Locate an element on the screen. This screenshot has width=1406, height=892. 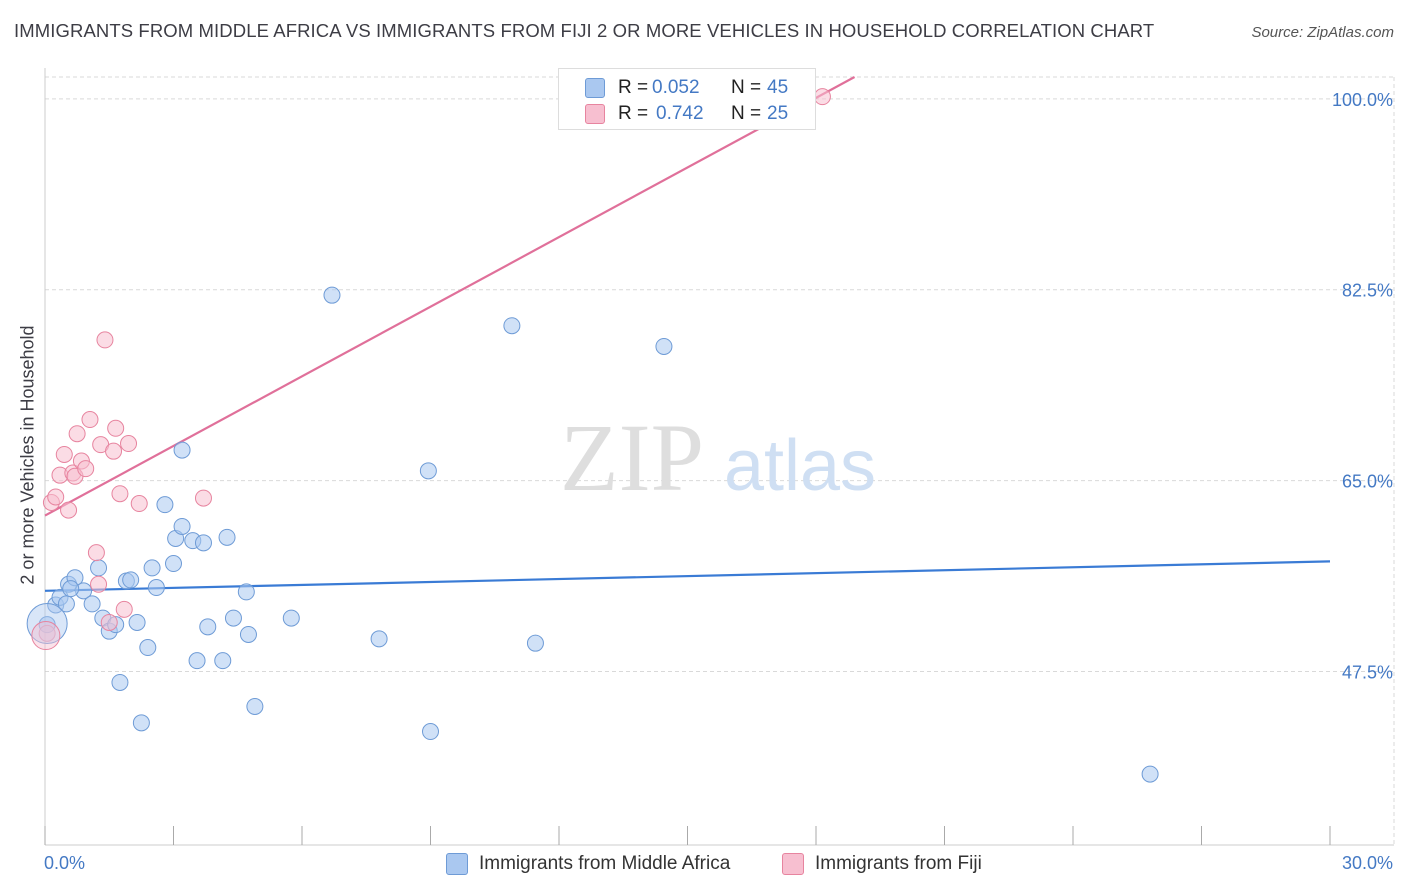
y-tick-label: 100.0% is located at coordinates (1362, 100).